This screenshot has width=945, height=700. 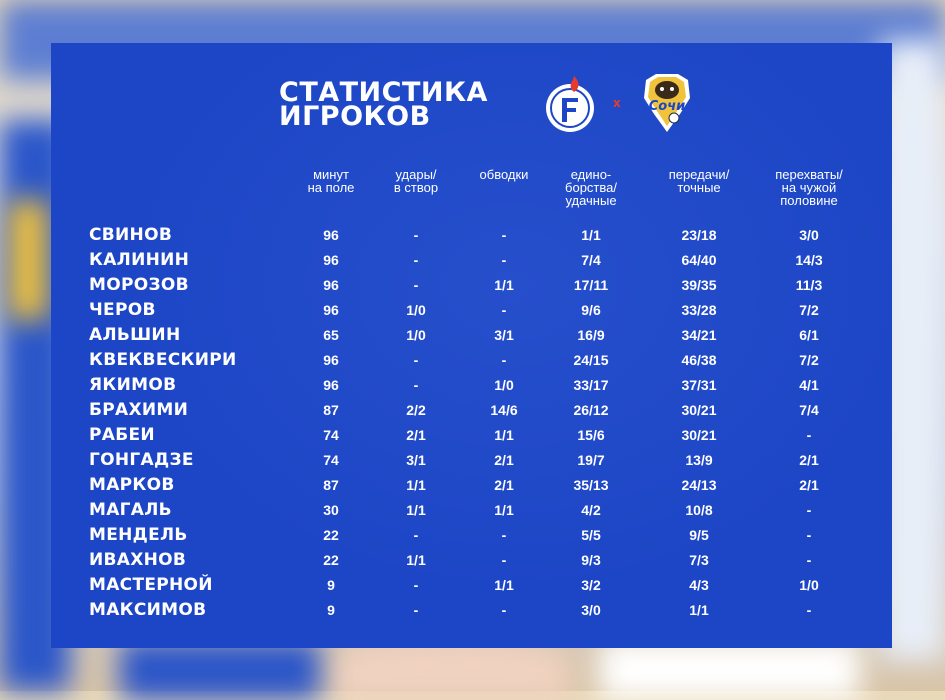 What do you see at coordinates (699, 235) in the screenshot?
I see `stat-cell: 23/18` at bounding box center [699, 235].